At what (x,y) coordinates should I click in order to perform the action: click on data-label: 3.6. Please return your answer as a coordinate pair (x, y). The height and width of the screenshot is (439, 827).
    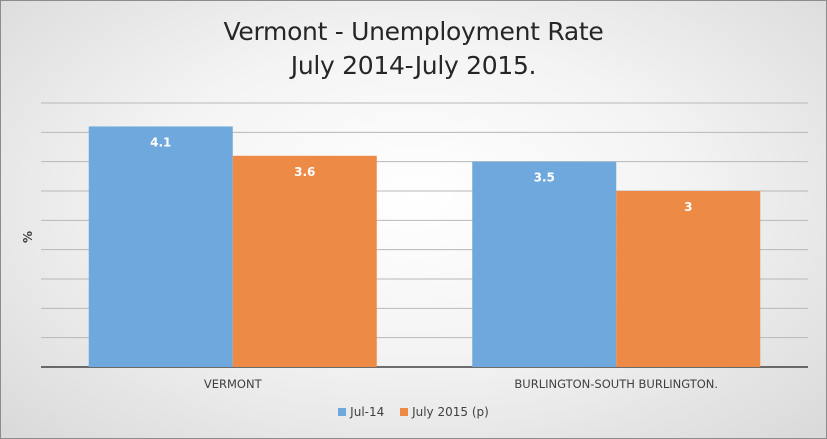
    Looking at the image, I should click on (304, 172).